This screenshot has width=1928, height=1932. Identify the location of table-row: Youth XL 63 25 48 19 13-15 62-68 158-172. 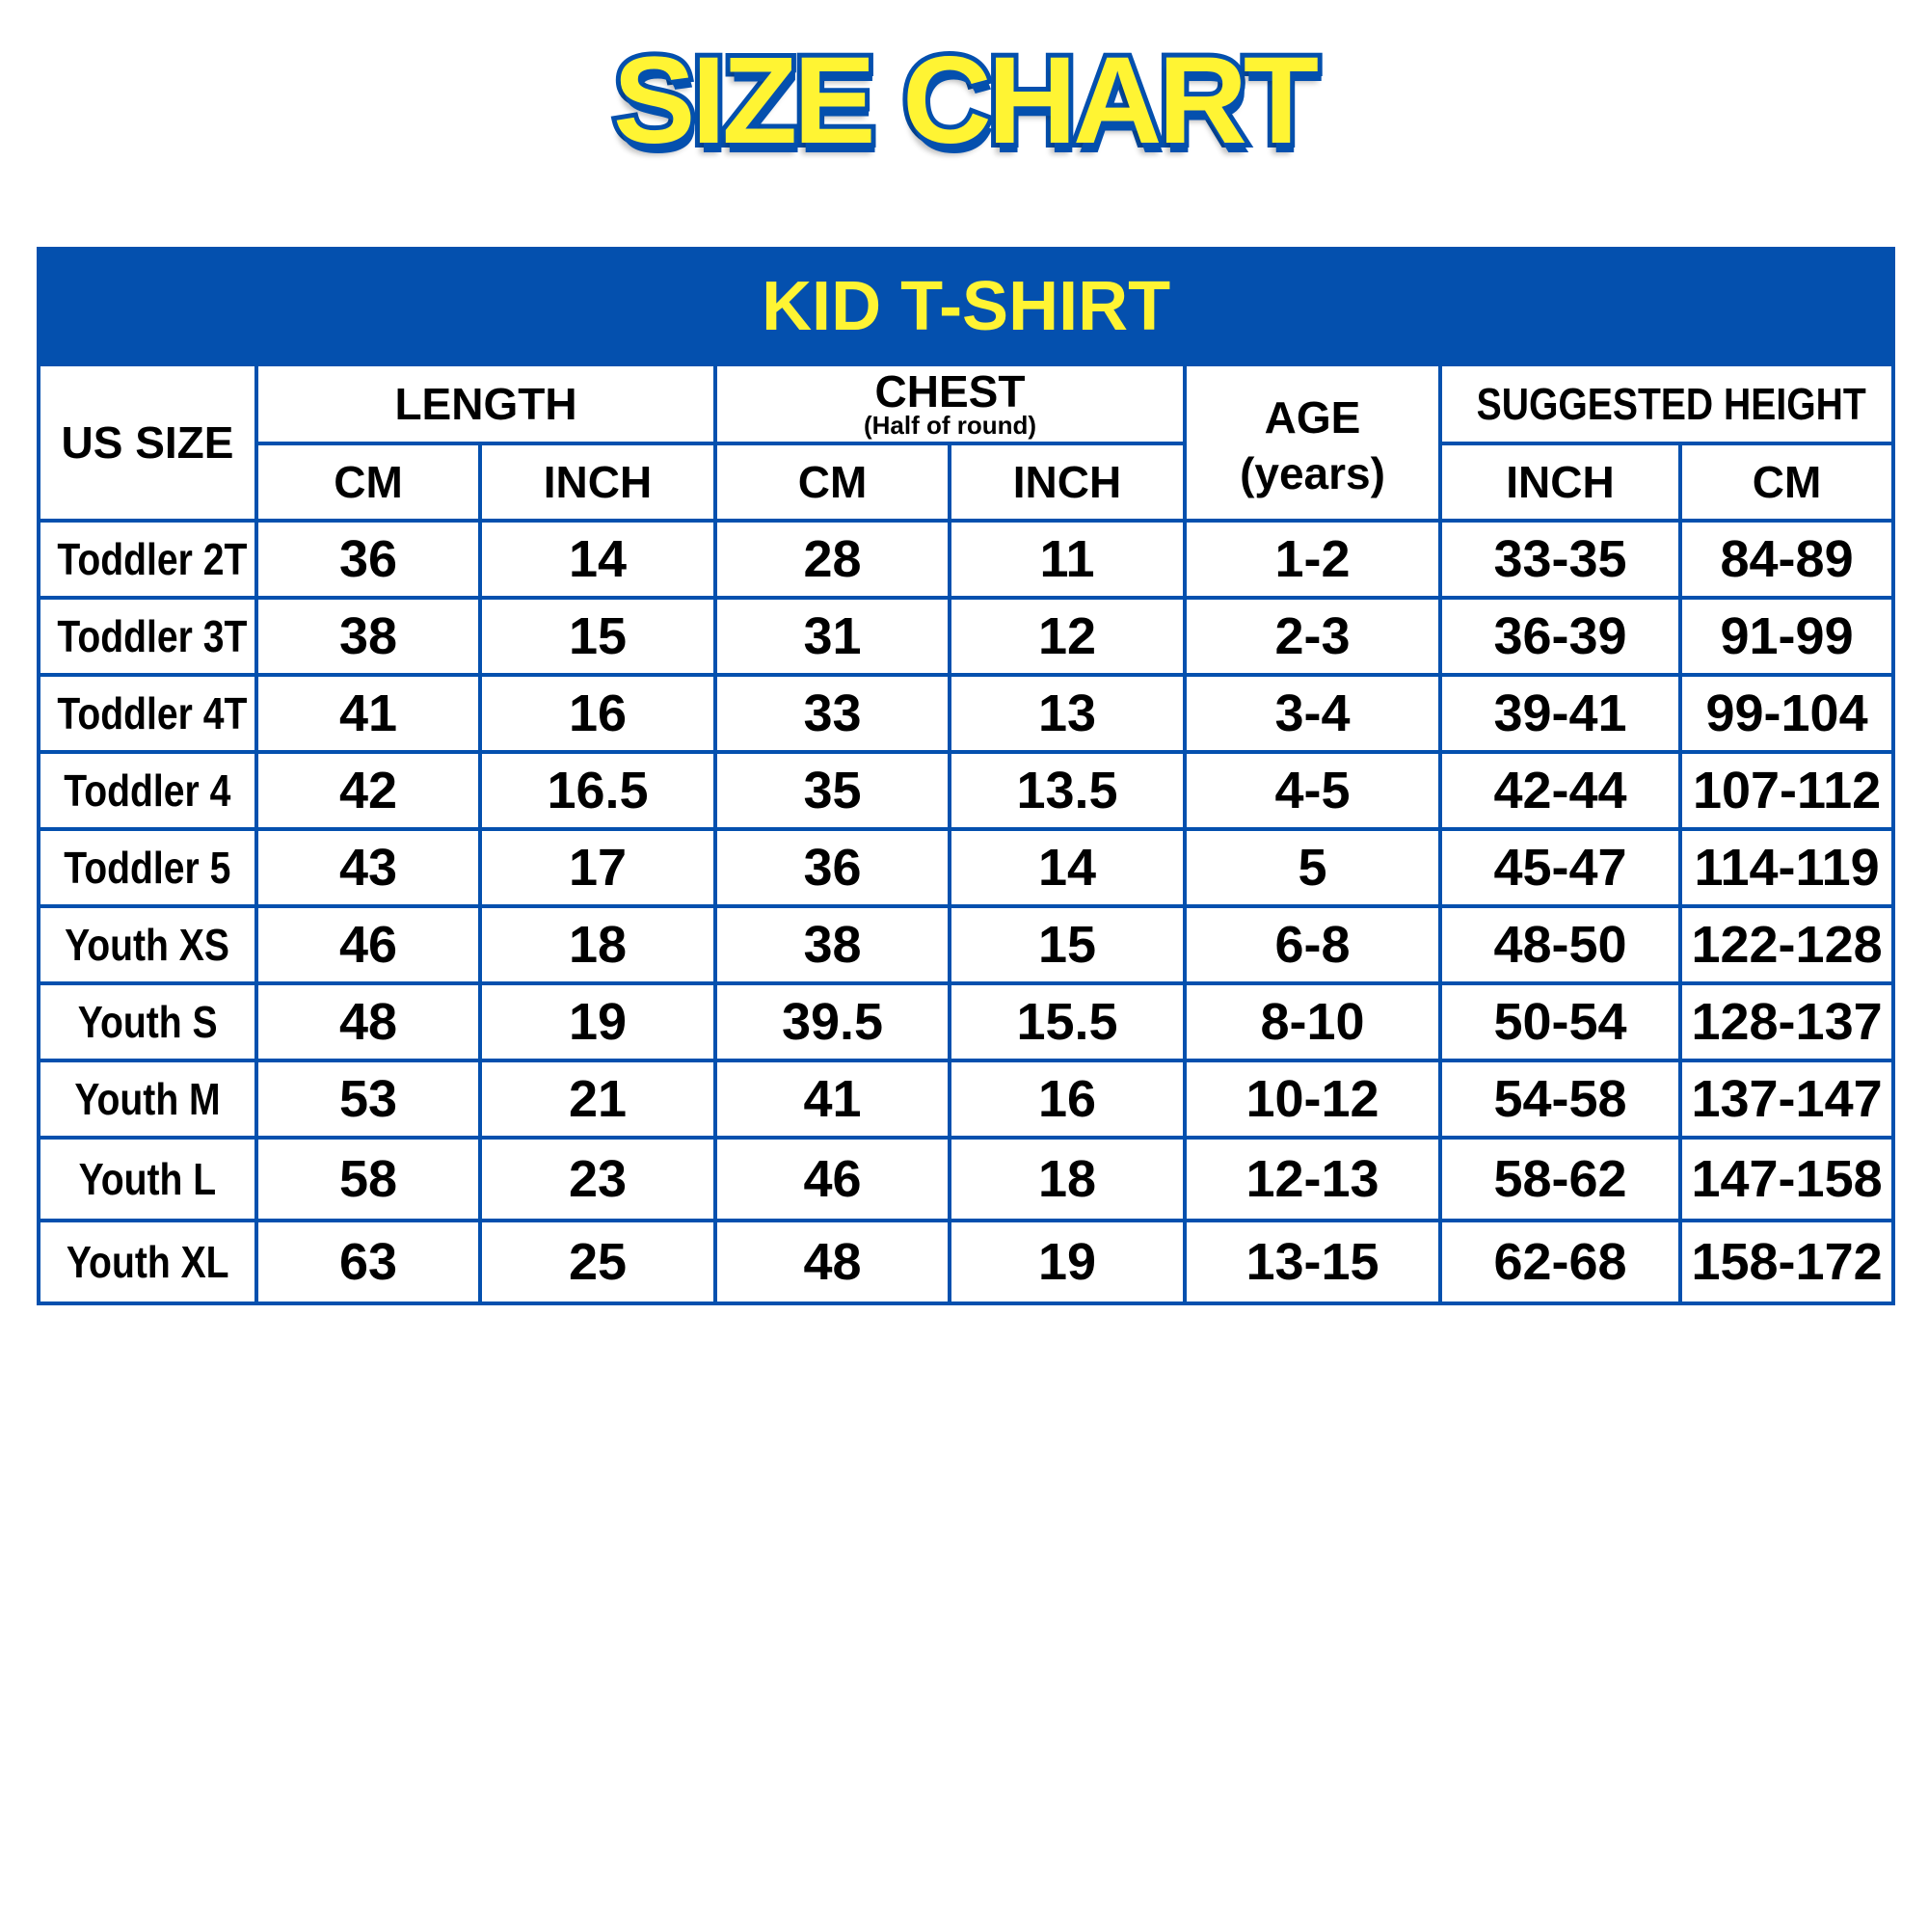
(967, 1262).